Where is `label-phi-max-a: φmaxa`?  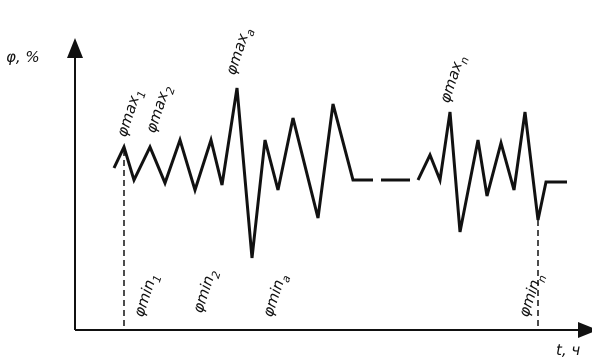
label-phi-max-a: φmaxa is located at coordinates (240, 52).